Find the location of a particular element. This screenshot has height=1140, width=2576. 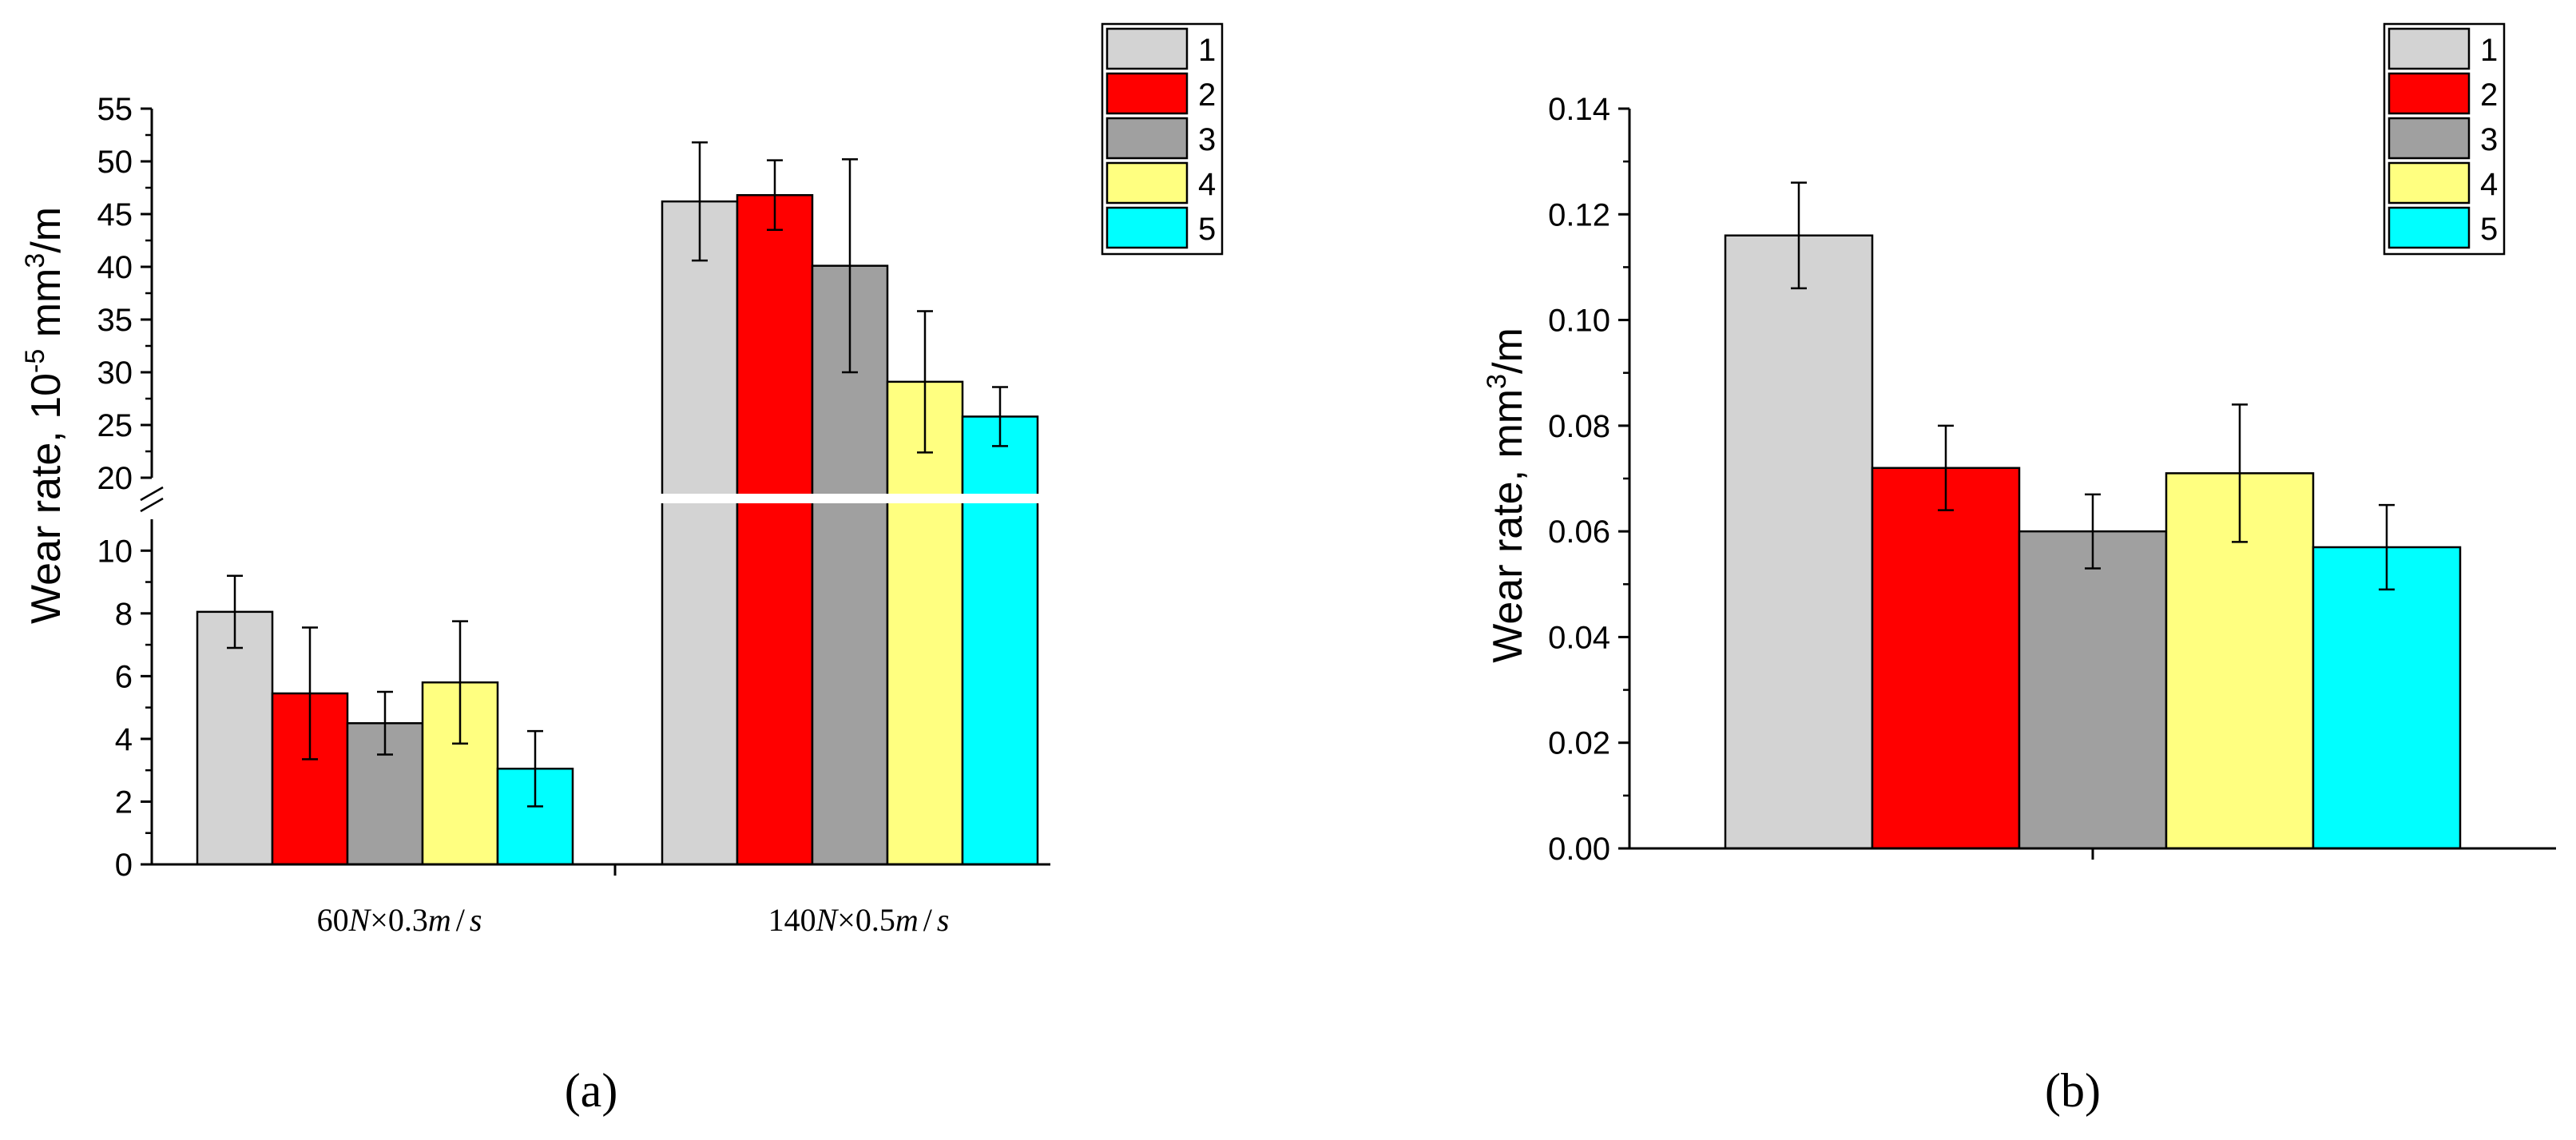

panel-a-category-labels: 60N×0.3m / s 140N×0.5m / s is located at coordinates (633, 920).